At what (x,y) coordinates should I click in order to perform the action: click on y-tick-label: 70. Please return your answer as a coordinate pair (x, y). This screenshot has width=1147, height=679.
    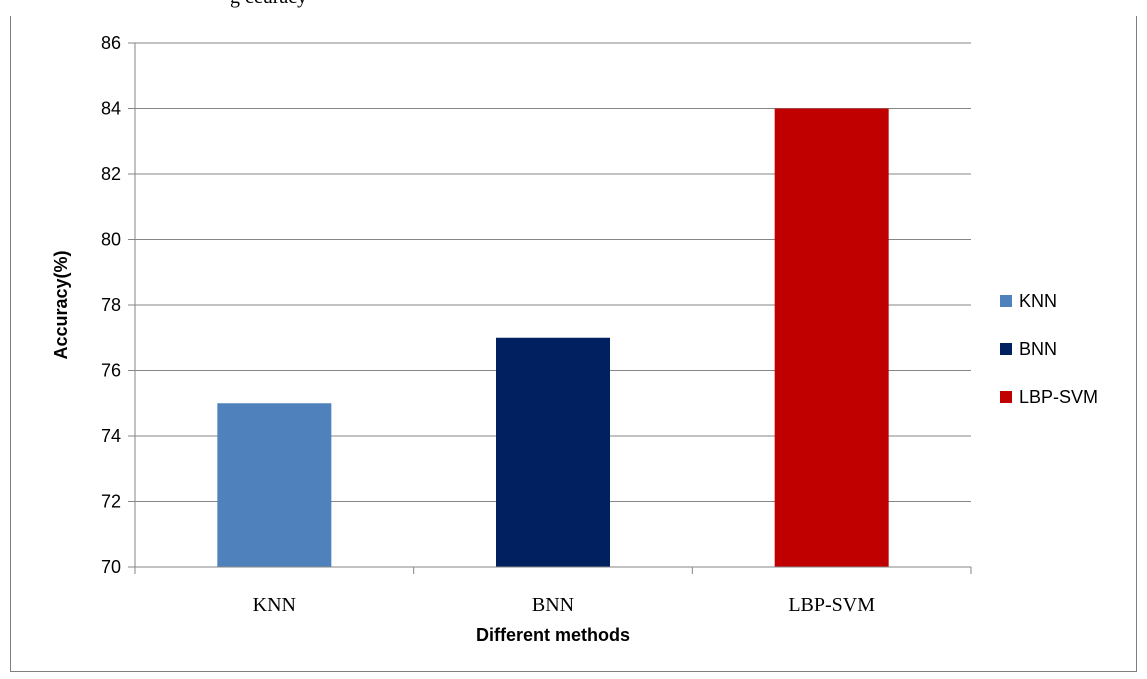
    Looking at the image, I should click on (111, 567).